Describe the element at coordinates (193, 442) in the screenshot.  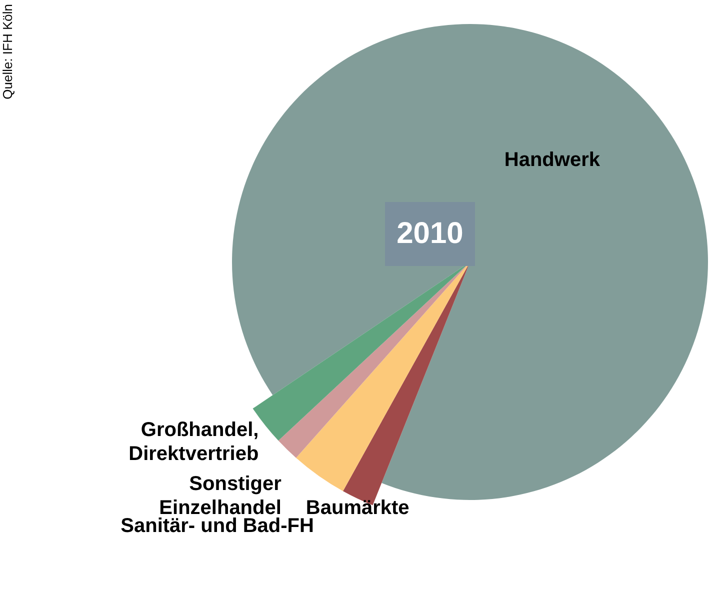
I see `slice-label: Großhandel, Direktvertrieb` at that location.